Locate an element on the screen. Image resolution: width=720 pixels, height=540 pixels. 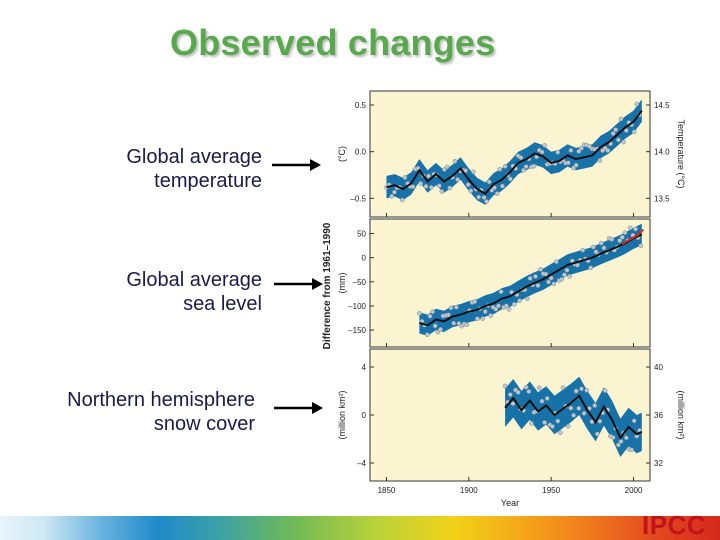
slide-title: Observed changes is located at coordinates (333, 42).